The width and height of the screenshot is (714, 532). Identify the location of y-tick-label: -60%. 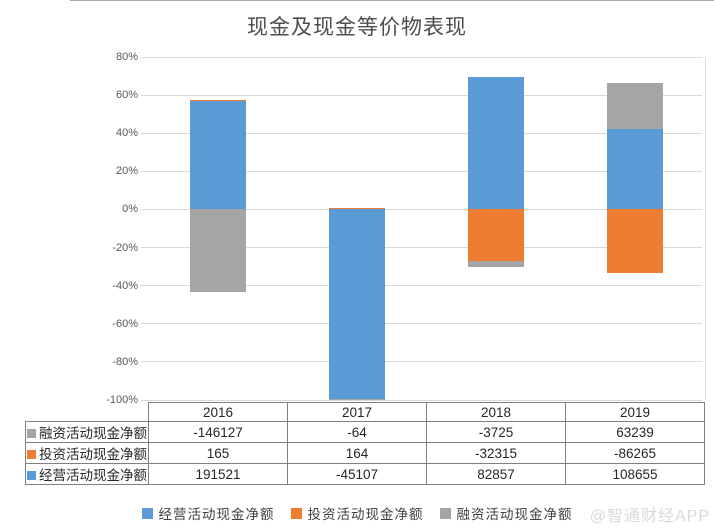
(125, 323).